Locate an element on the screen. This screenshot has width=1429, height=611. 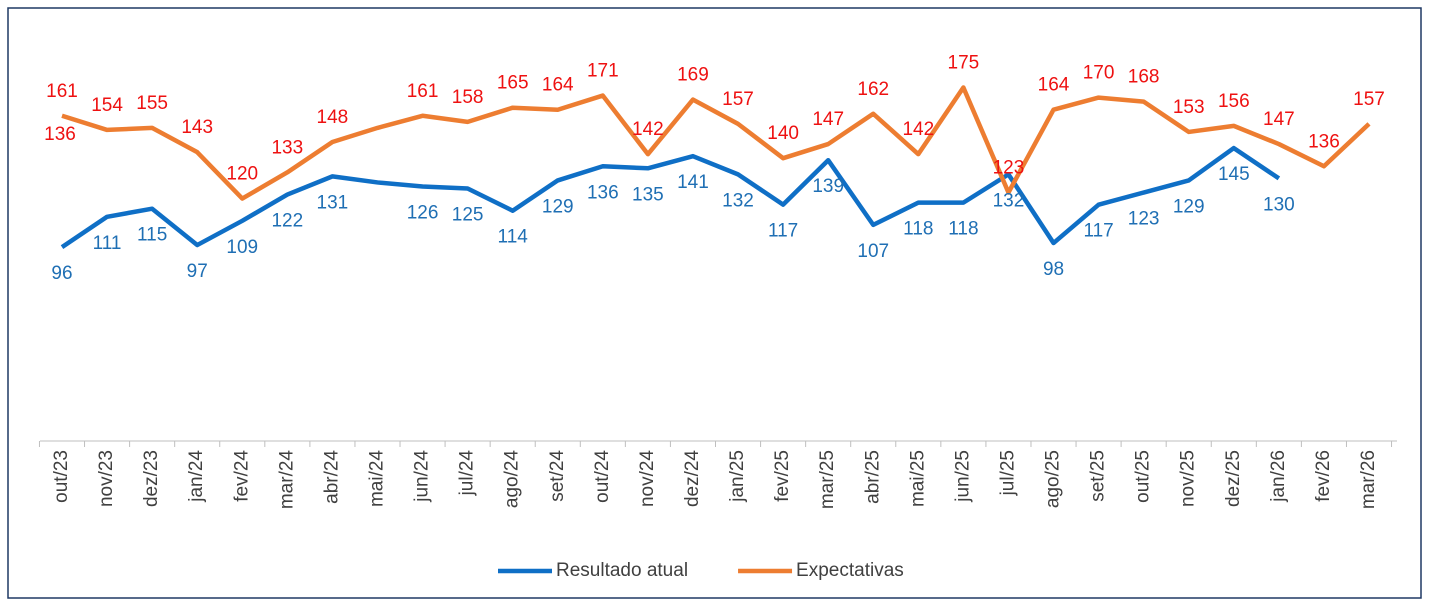
x-tick-label: dez/24 is located at coordinates (692, 478).